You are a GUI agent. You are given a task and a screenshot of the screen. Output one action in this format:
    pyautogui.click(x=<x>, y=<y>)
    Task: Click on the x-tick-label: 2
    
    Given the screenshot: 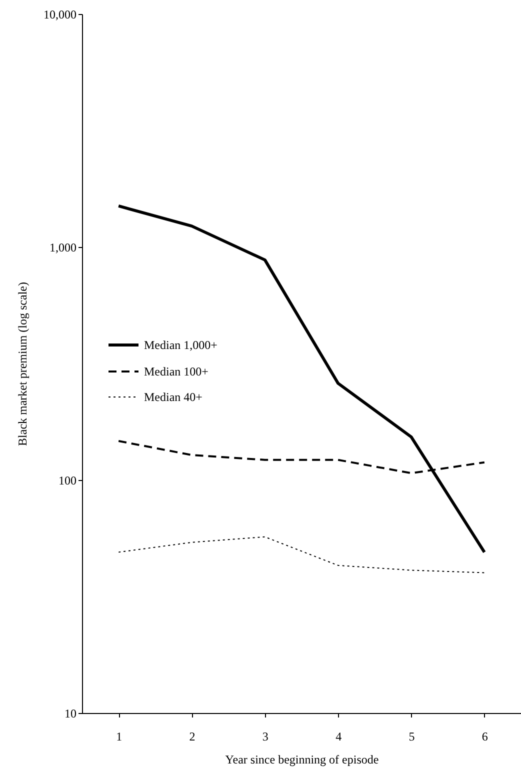 What is the action you would take?
    pyautogui.click(x=192, y=737)
    